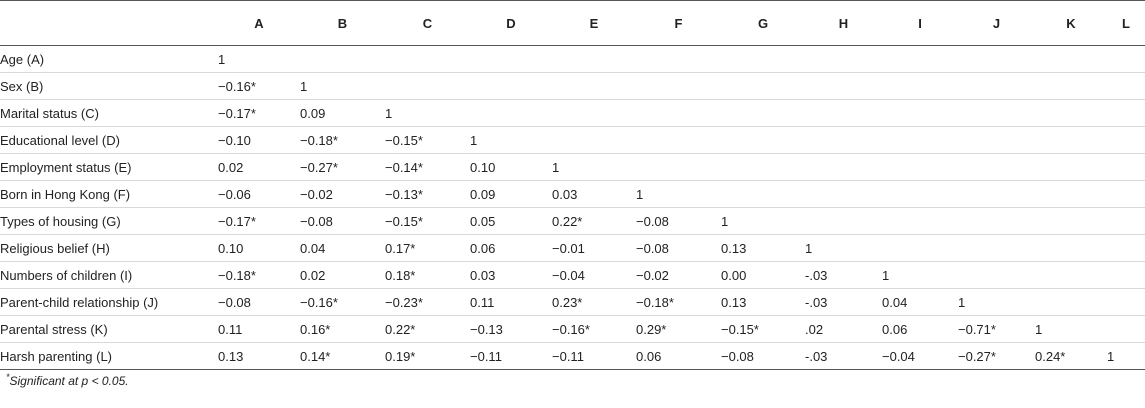  I want to click on row-label: Marital status (C), so click(109, 113).